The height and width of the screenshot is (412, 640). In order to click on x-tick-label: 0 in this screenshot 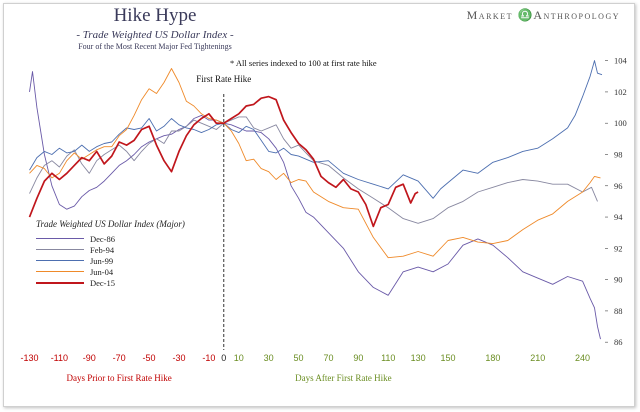, I will do `click(223, 358)`.